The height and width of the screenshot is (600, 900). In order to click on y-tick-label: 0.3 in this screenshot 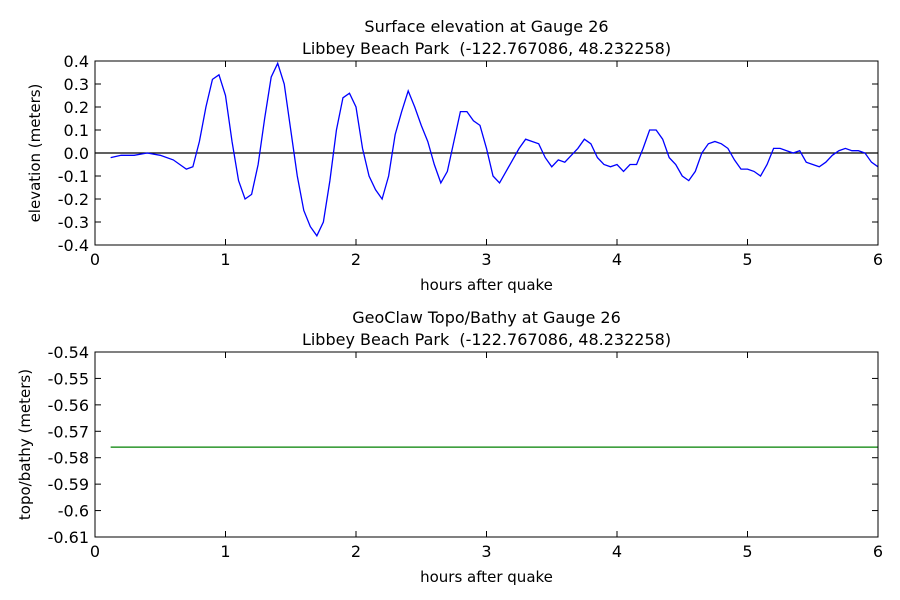, I will do `click(76, 84)`.